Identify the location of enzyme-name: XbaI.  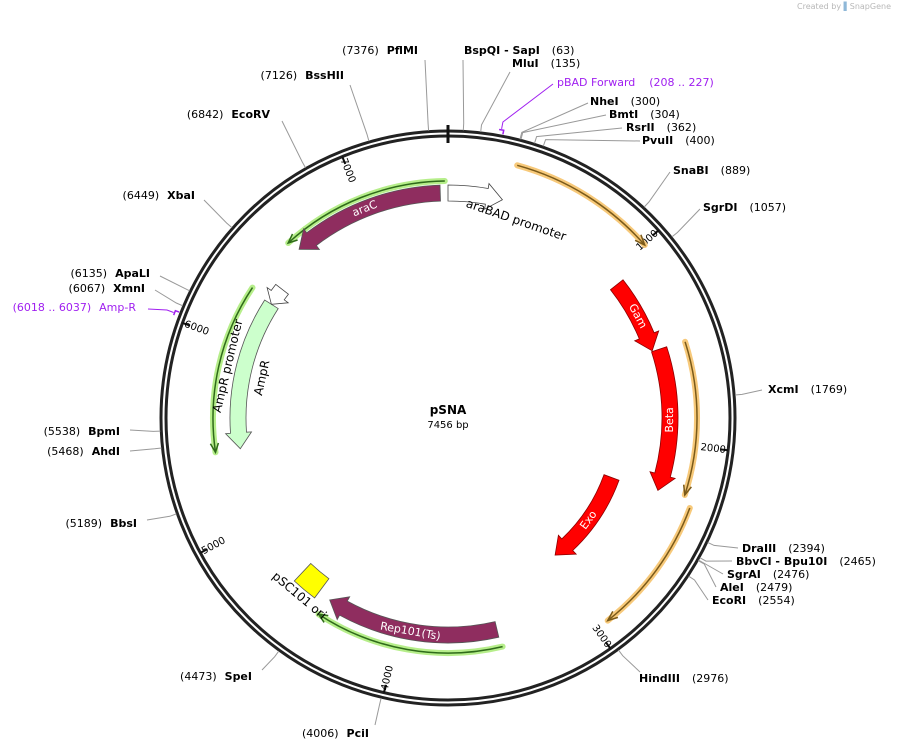
(181, 195).